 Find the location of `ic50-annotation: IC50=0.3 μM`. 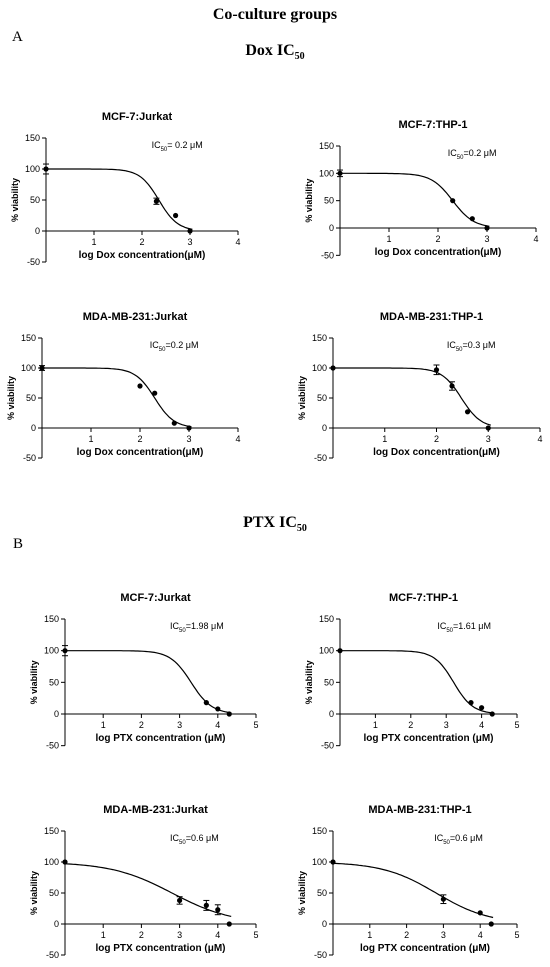

ic50-annotation: IC50=0.3 μM is located at coordinates (471, 346).